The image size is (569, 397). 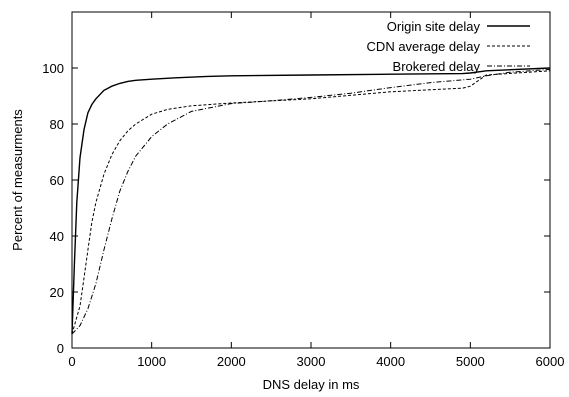 What do you see at coordinates (231, 361) in the screenshot?
I see `x-tick-label: 2000` at bounding box center [231, 361].